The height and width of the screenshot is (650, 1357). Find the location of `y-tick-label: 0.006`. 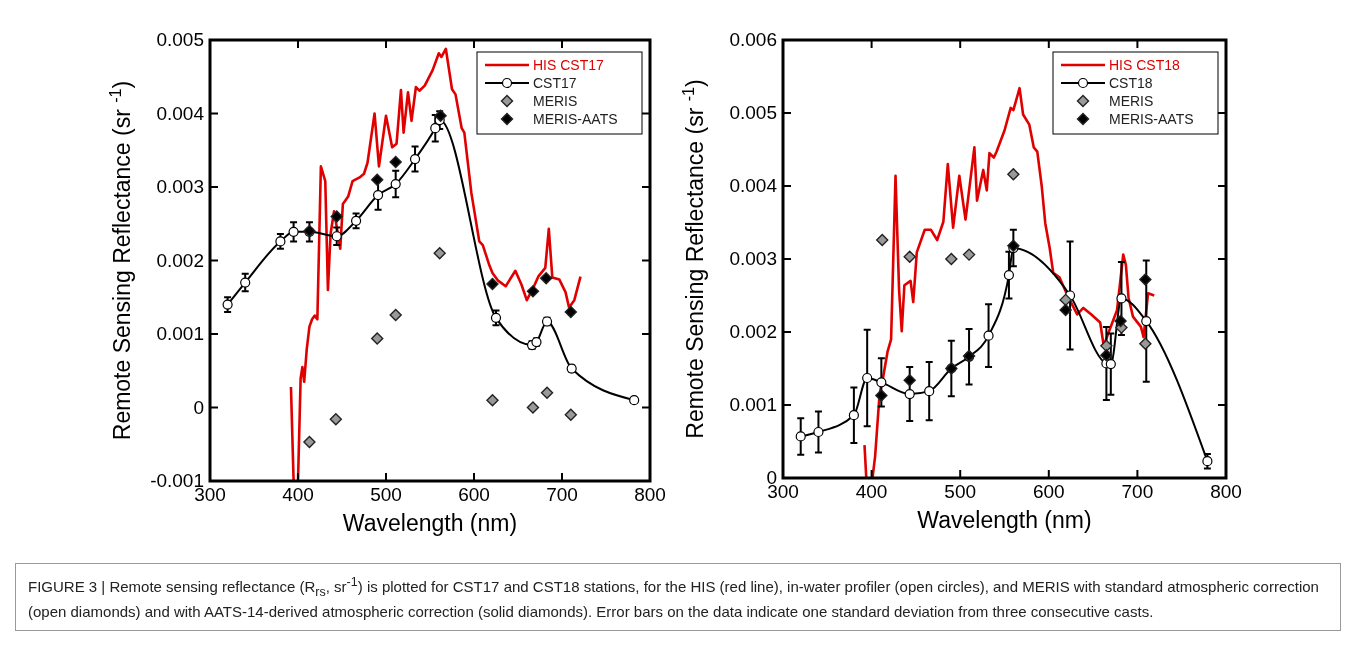

y-tick-label: 0.006 is located at coordinates (753, 39).